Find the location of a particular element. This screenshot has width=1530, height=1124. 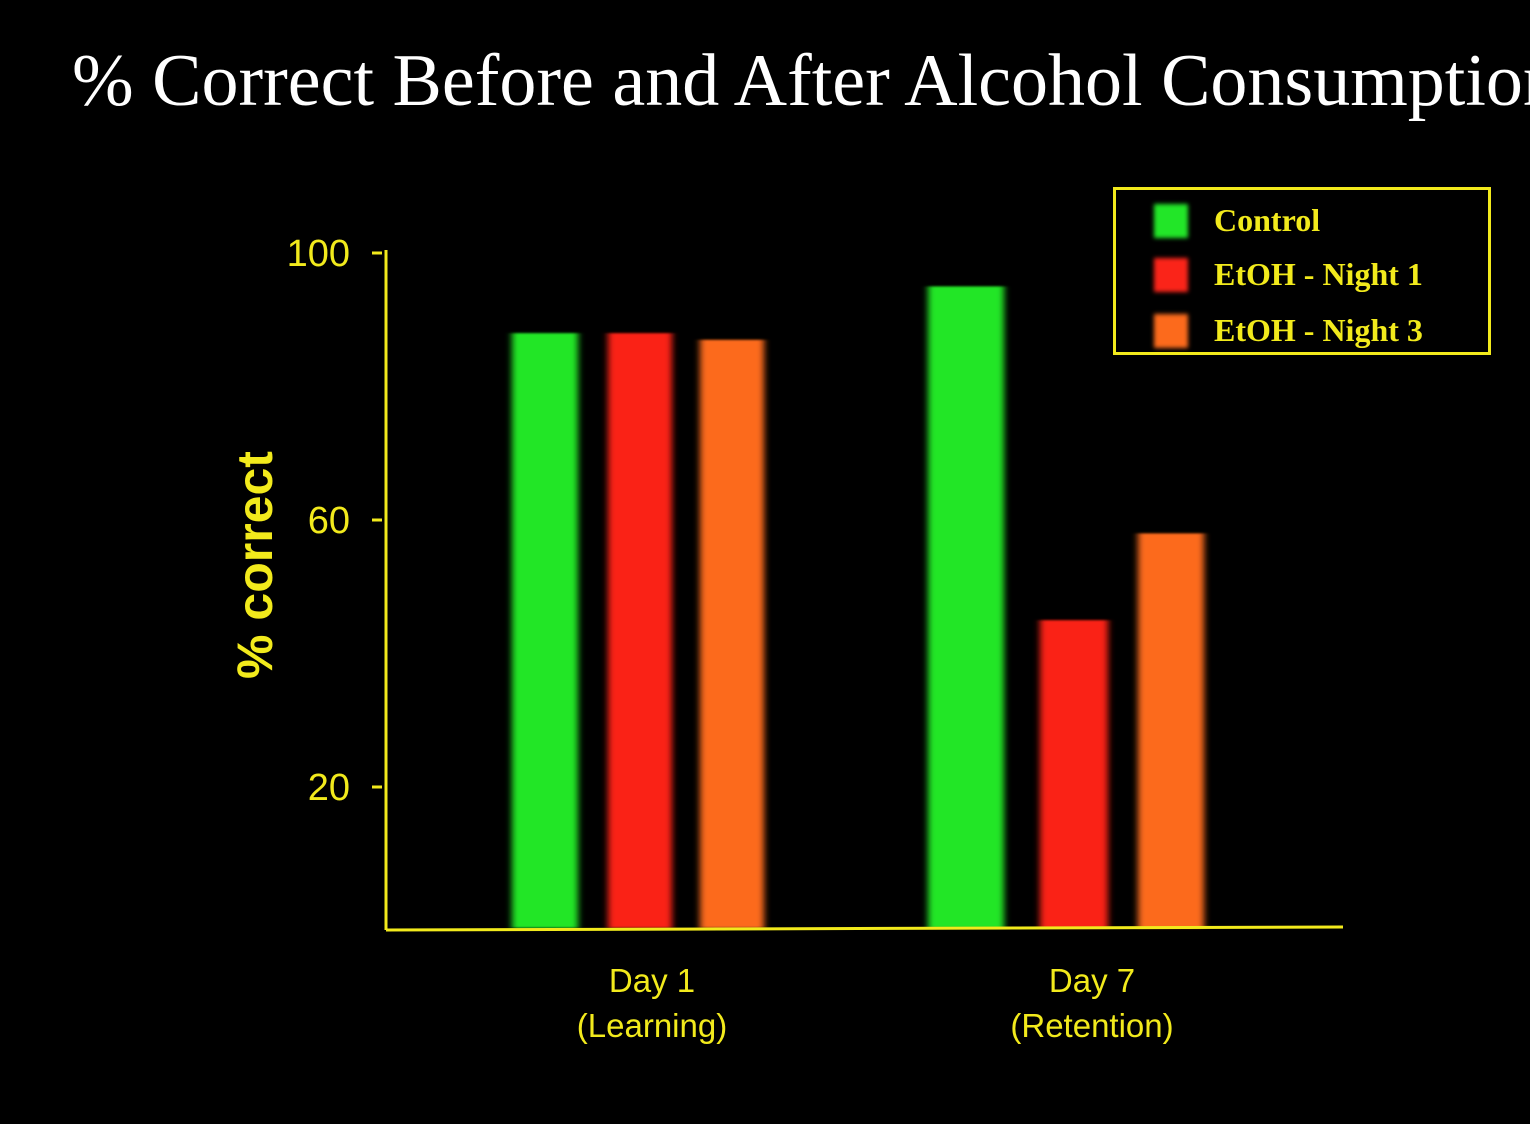

legend-item-etoh-night-1: EtOH - Night 1 is located at coordinates (1302, 274).